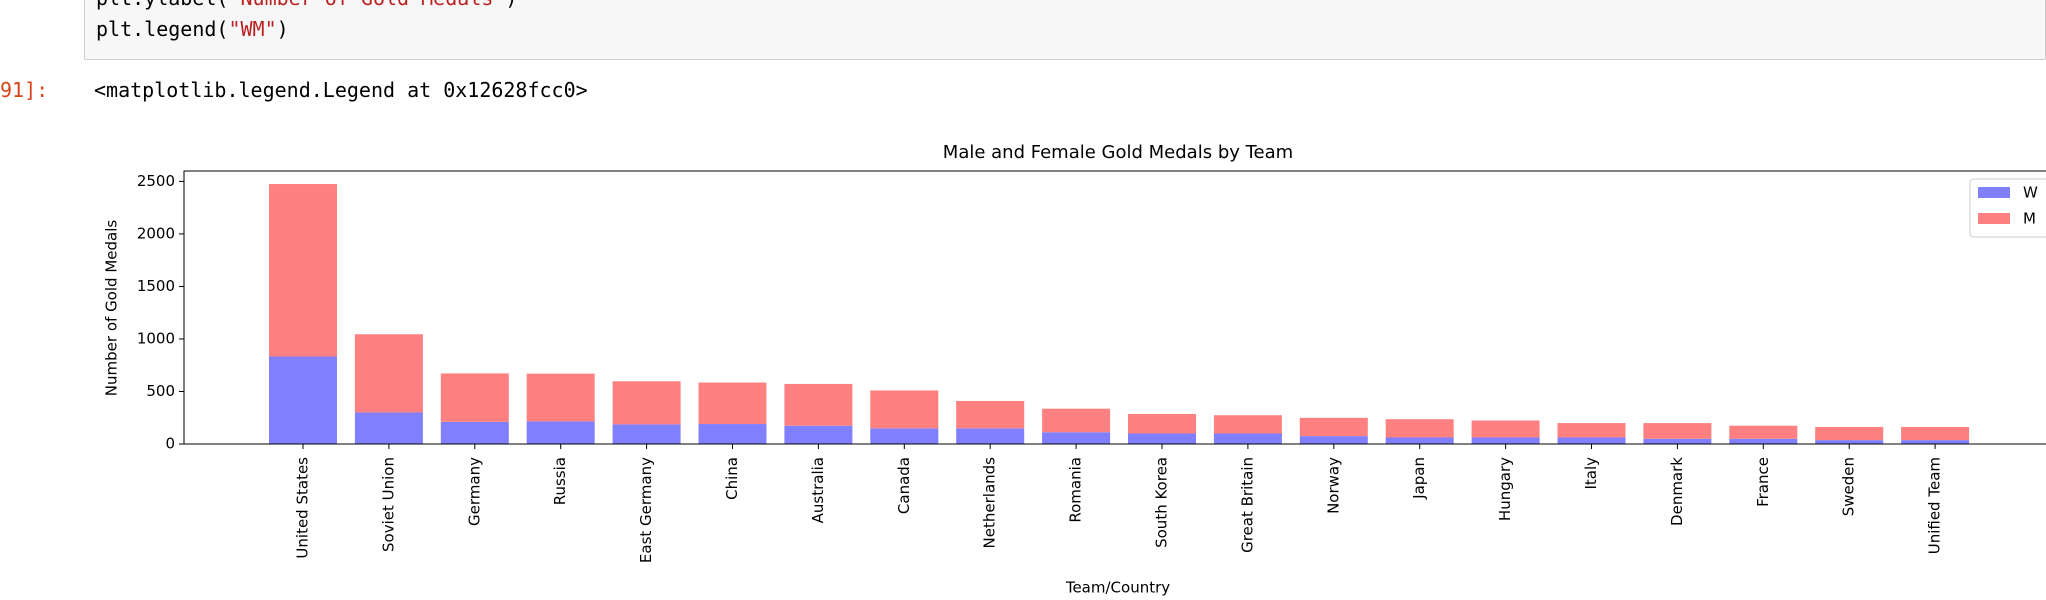 The height and width of the screenshot is (600, 2046). Describe the element at coordinates (1117, 588) in the screenshot. I see `x-axis-label: Team/Country` at that location.